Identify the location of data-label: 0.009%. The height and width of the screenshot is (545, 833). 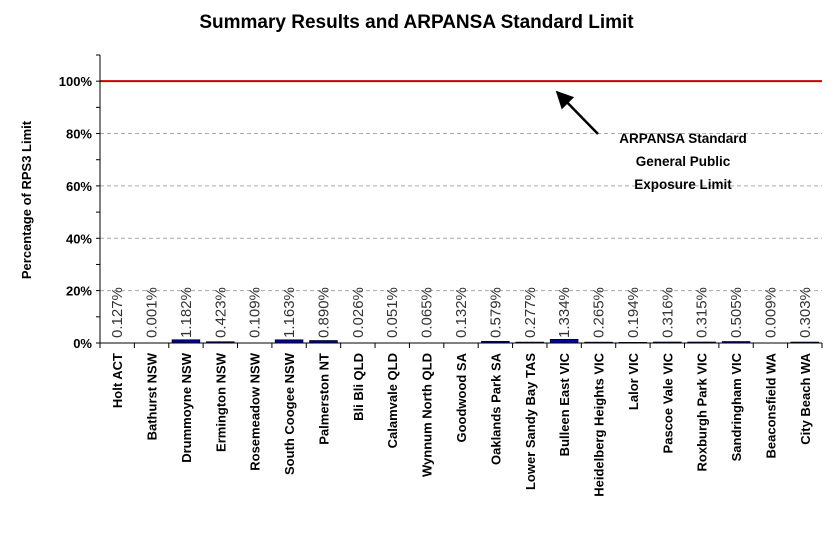
(770, 312).